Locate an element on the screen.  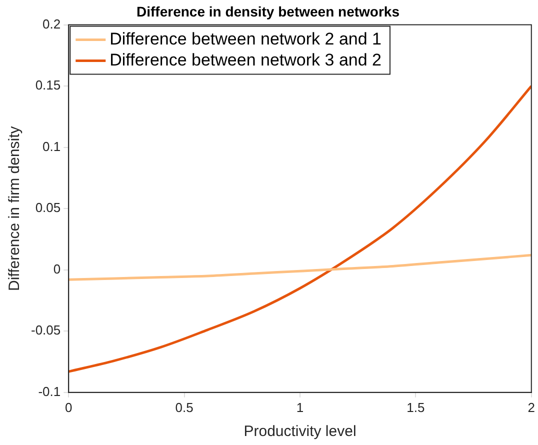
y-axis-title: Difference in firm density is located at coordinates (15, 208).